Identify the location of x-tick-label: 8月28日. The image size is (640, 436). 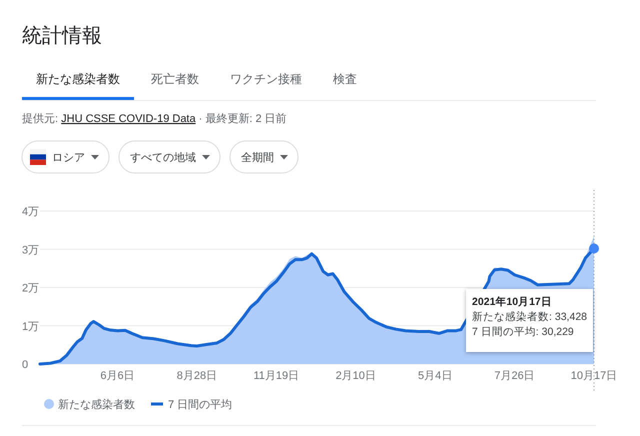
(197, 376).